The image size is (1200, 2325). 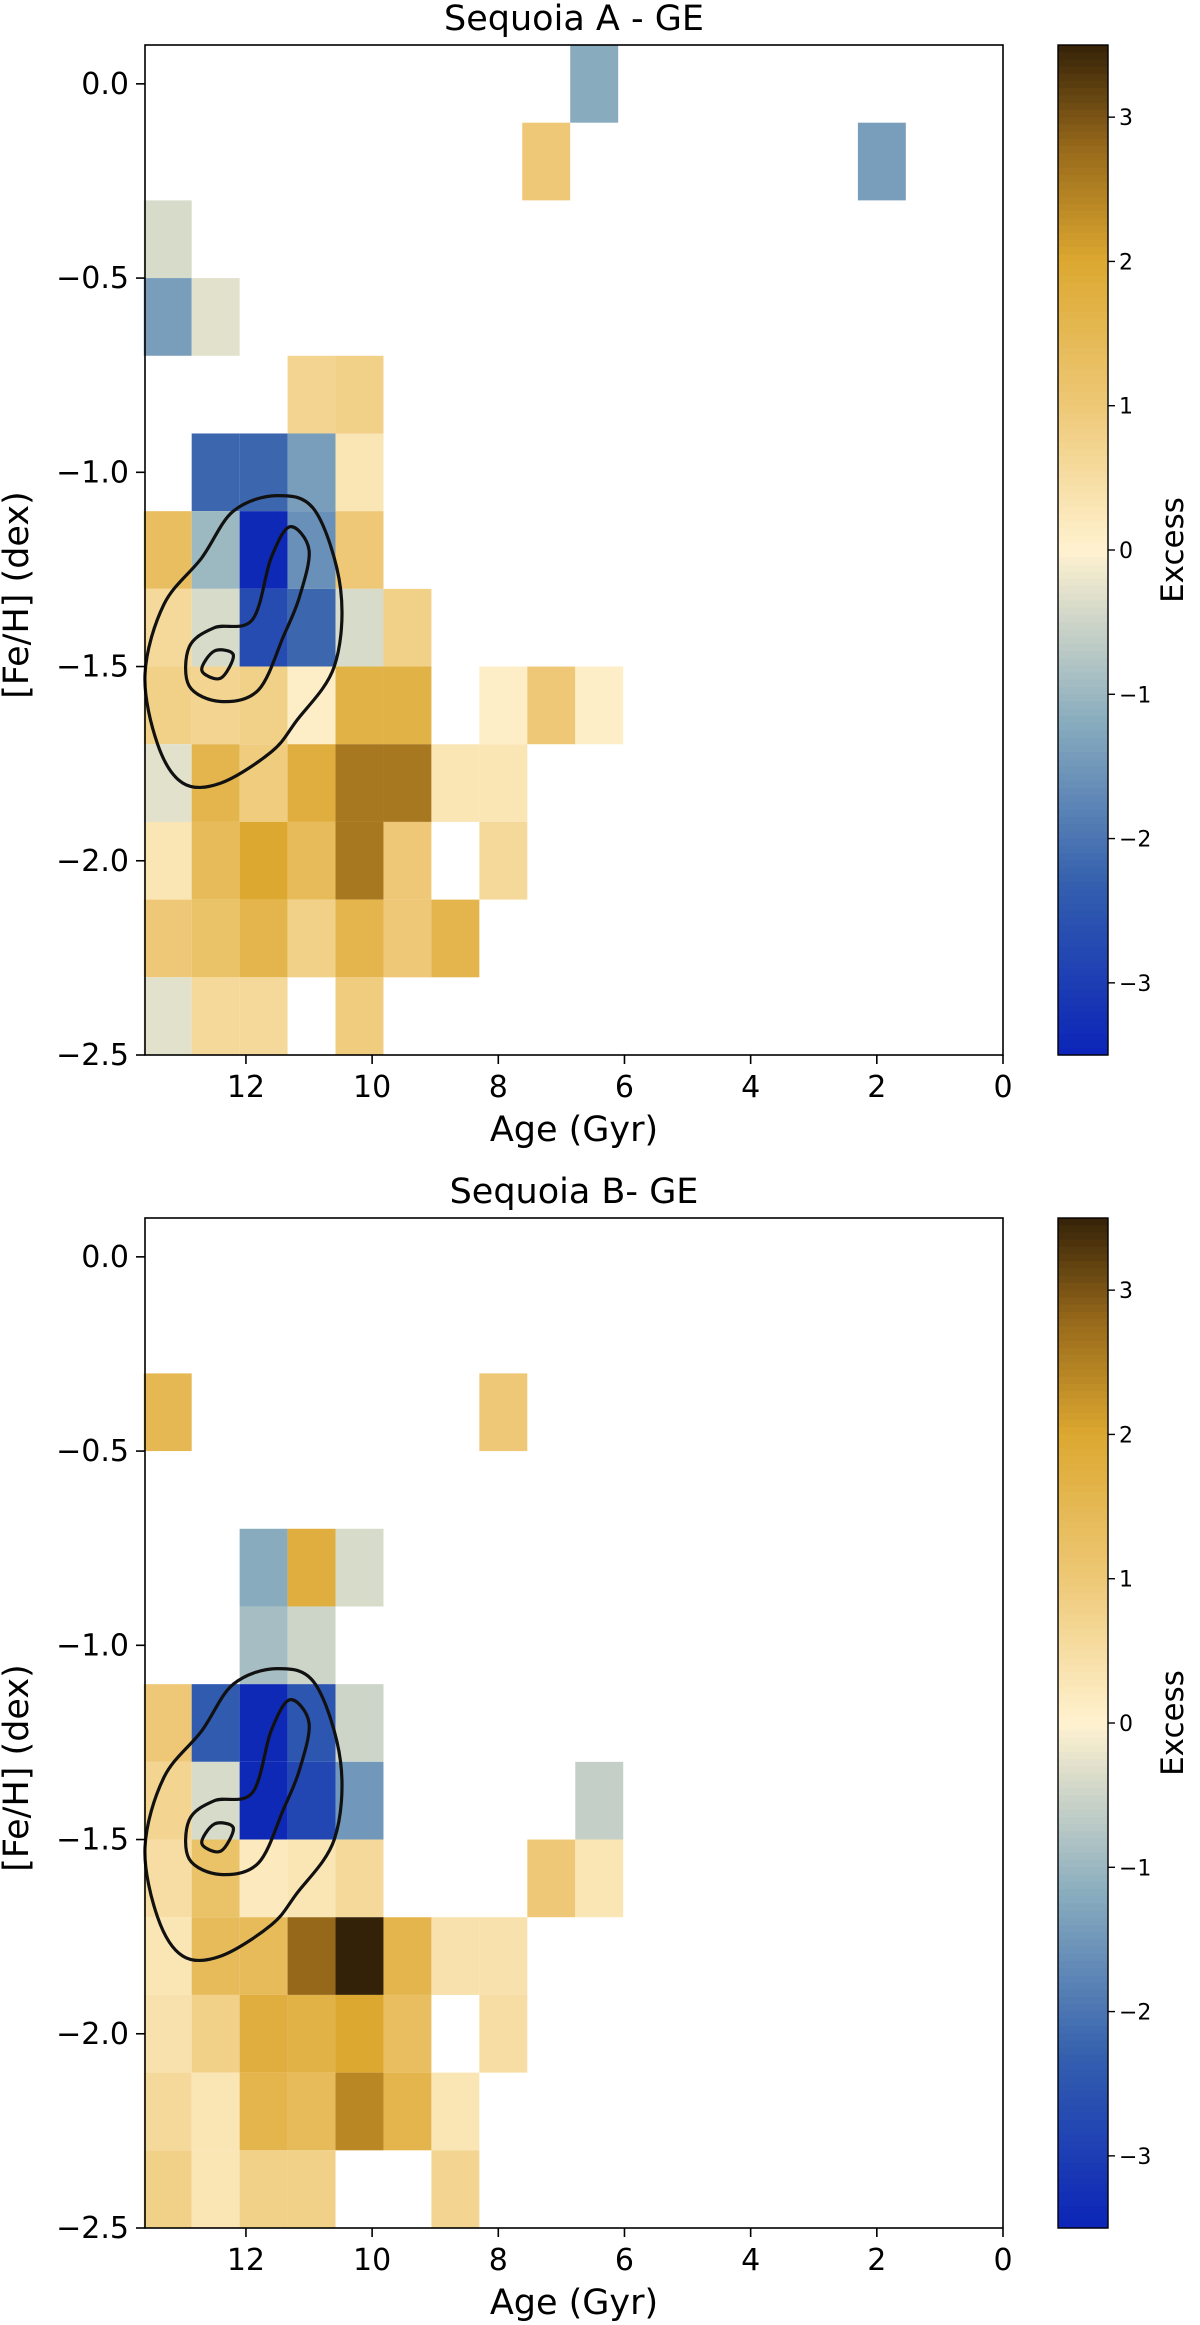 What do you see at coordinates (876, 2260) in the screenshot?
I see `x-tick-label: 2` at bounding box center [876, 2260].